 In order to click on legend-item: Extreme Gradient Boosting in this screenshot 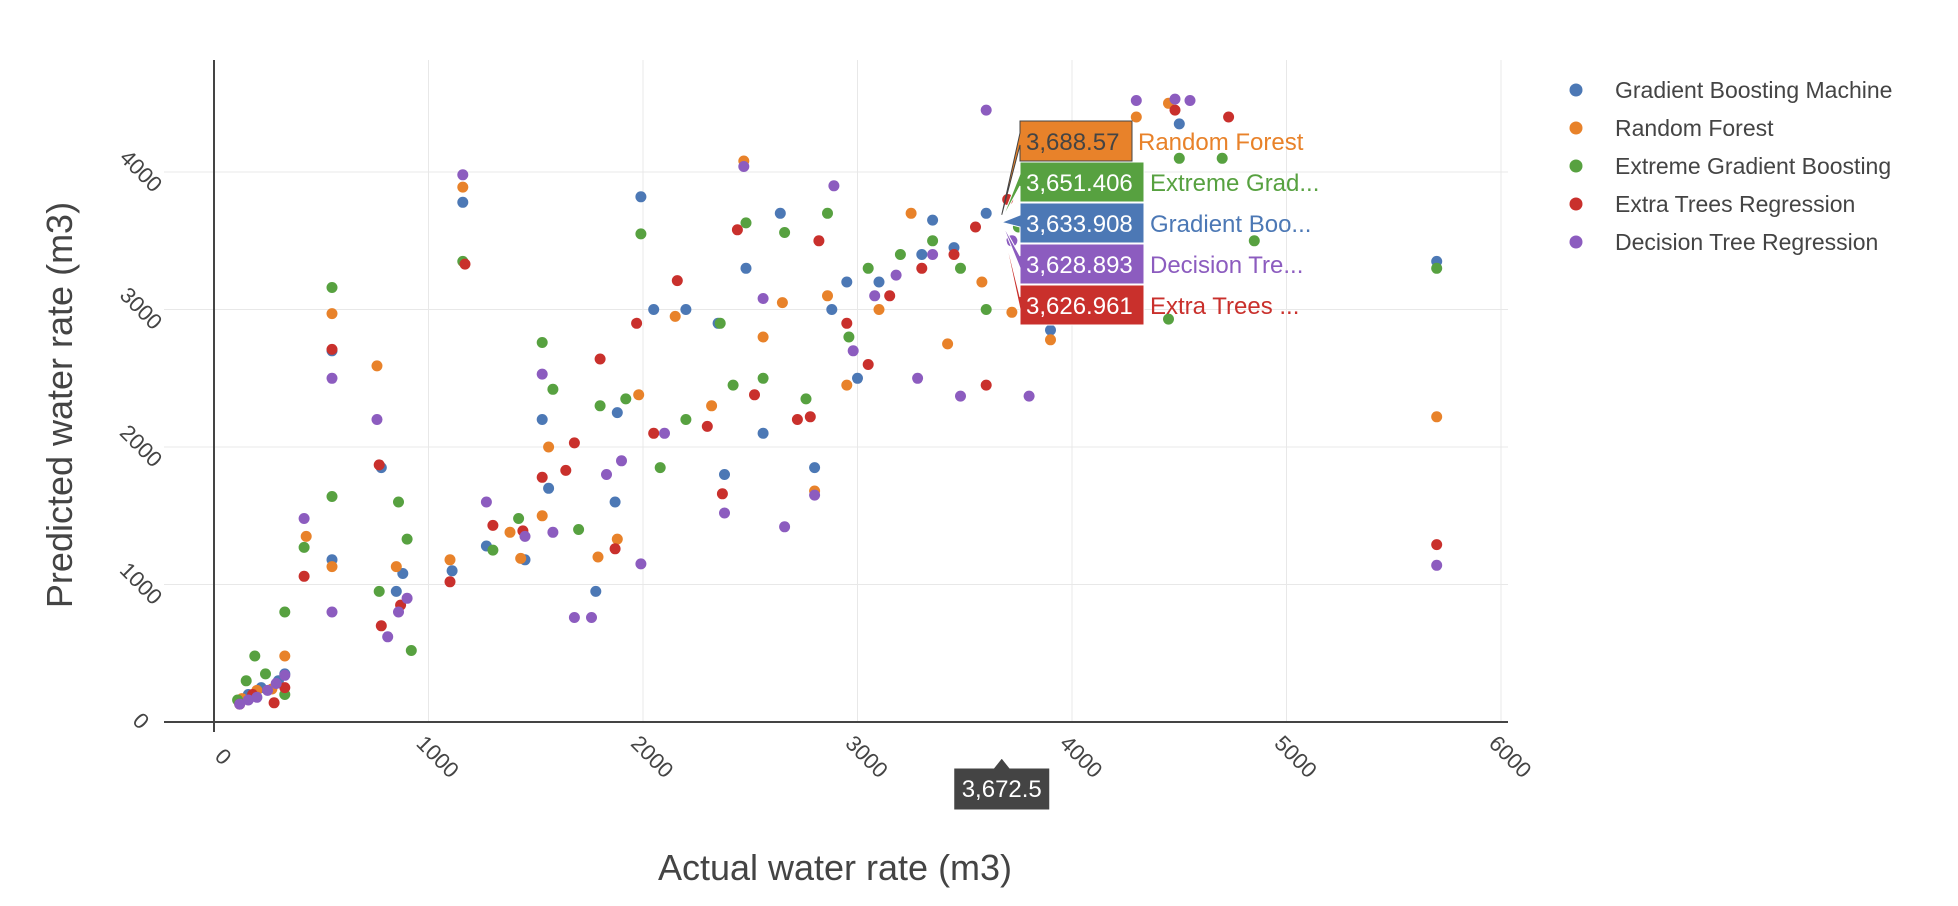, I will do `click(1730, 166)`.